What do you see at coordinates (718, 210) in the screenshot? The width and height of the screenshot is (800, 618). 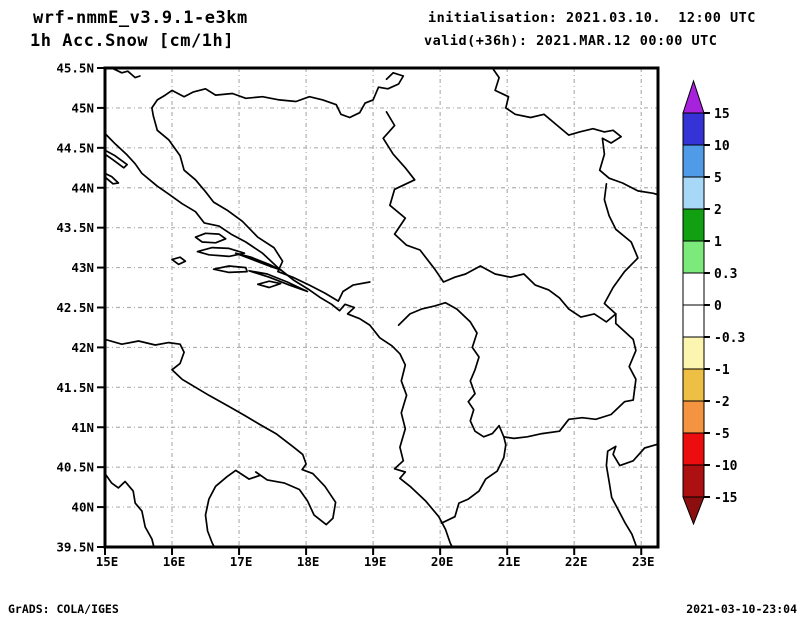 I see `colorbar-tick-label: 2` at bounding box center [718, 210].